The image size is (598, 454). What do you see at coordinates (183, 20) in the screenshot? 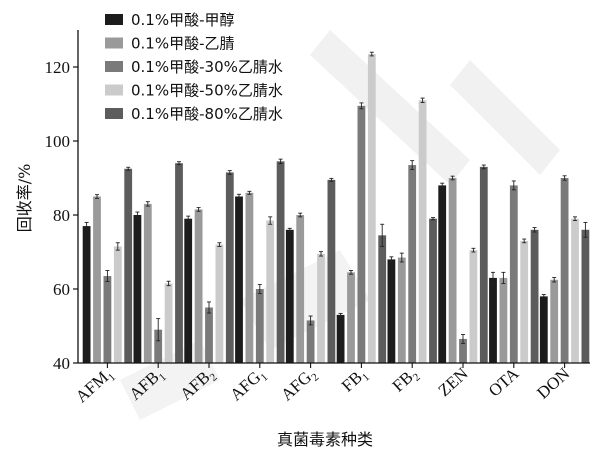
I see `legend-label: 0.1%甲酸-甲醇` at bounding box center [183, 20].